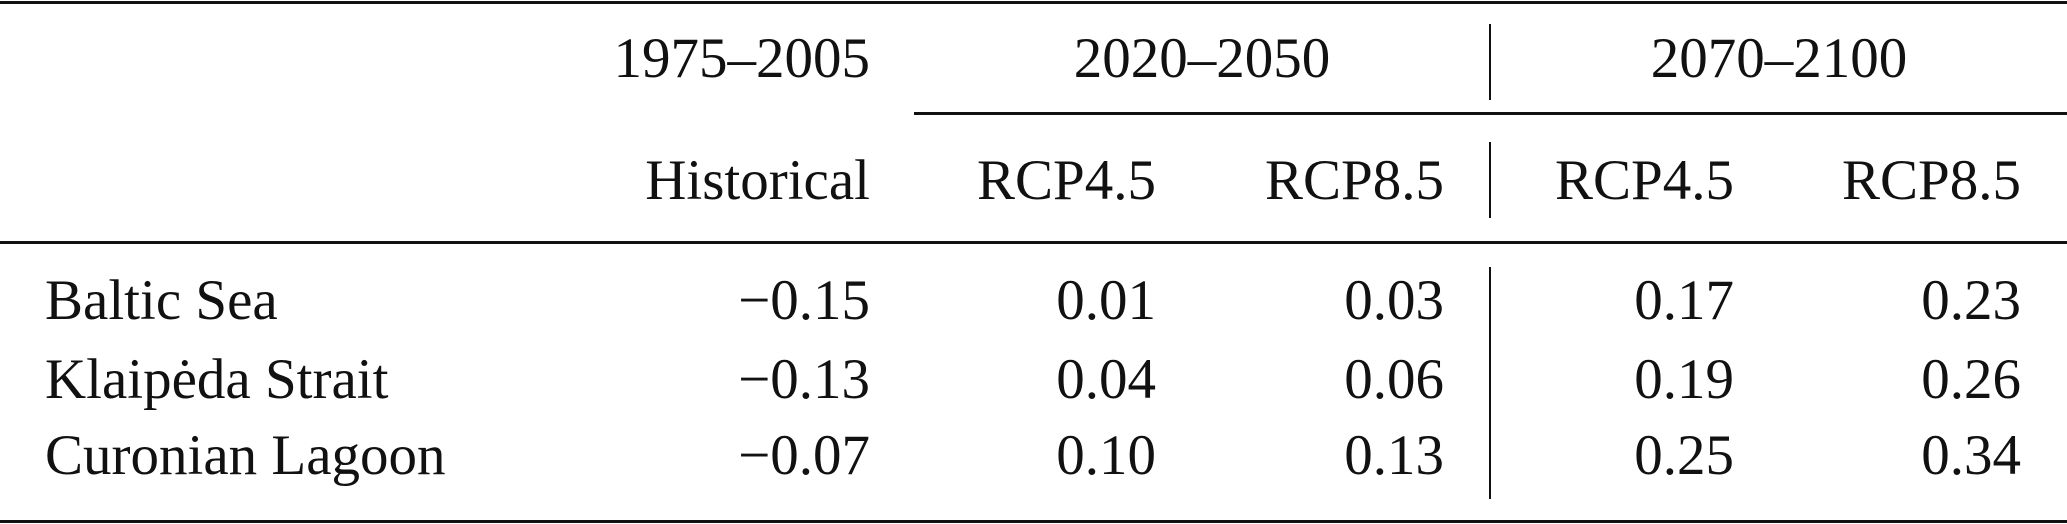  What do you see at coordinates (1971, 379) in the screenshot?
I see `table-cell: 0.26` at bounding box center [1971, 379].